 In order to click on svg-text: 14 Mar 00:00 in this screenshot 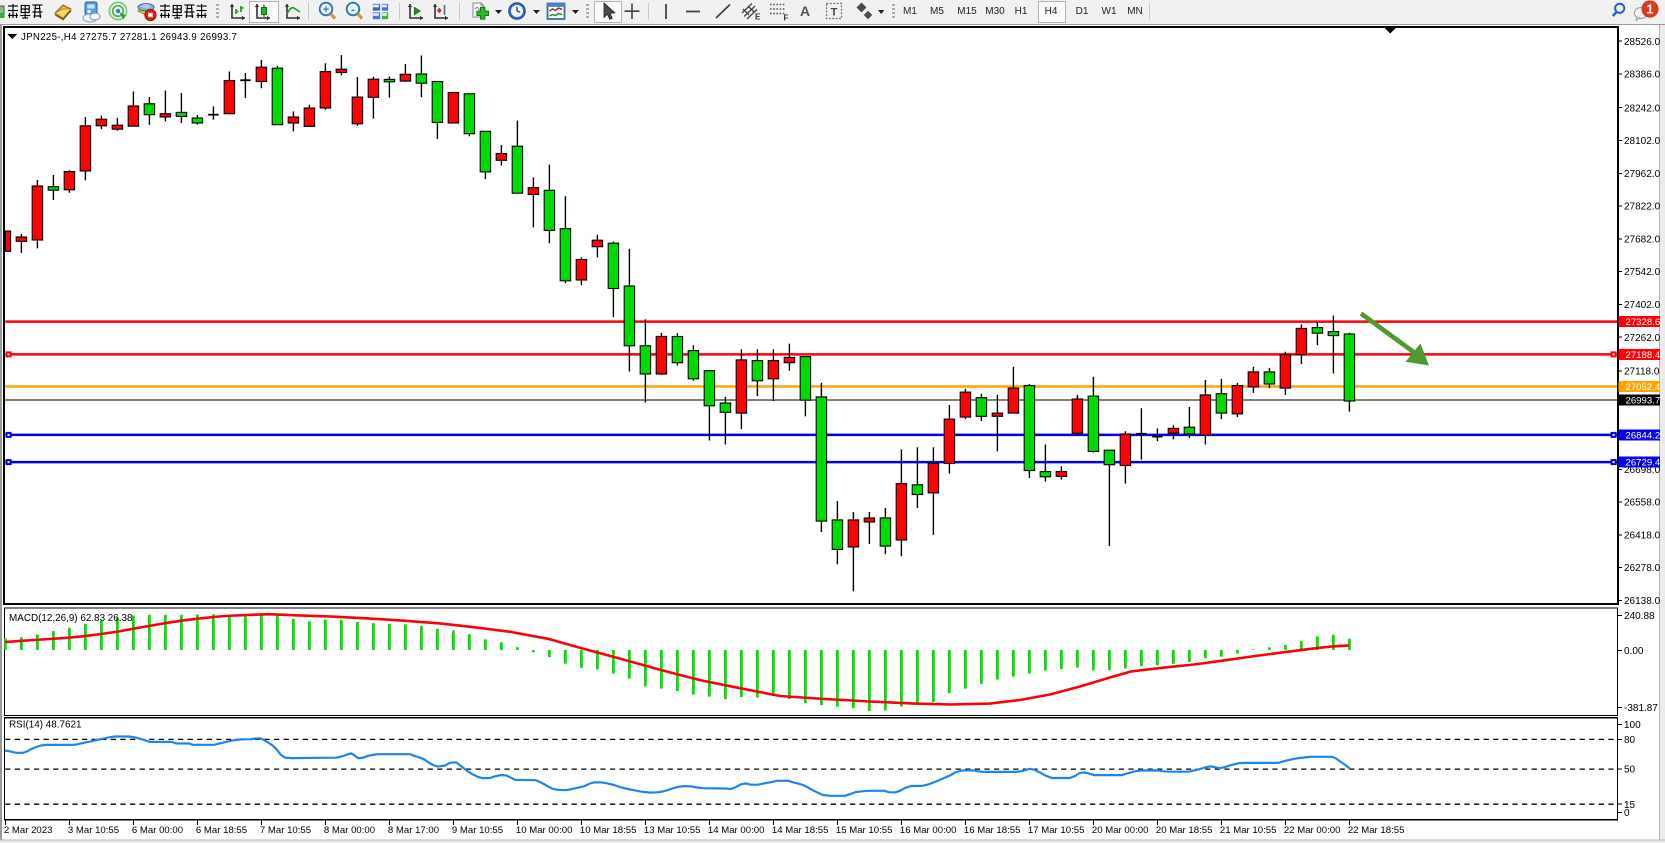, I will do `click(736, 830)`.